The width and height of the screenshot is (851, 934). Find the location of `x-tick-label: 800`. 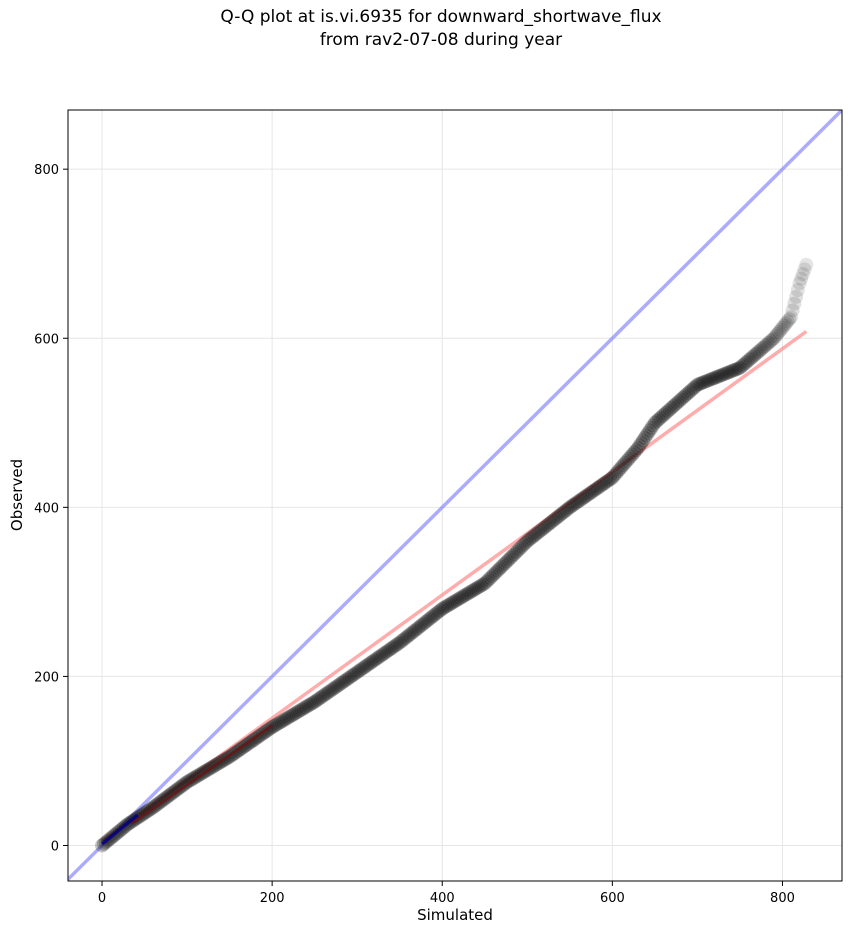

x-tick-label: 800 is located at coordinates (782, 898).